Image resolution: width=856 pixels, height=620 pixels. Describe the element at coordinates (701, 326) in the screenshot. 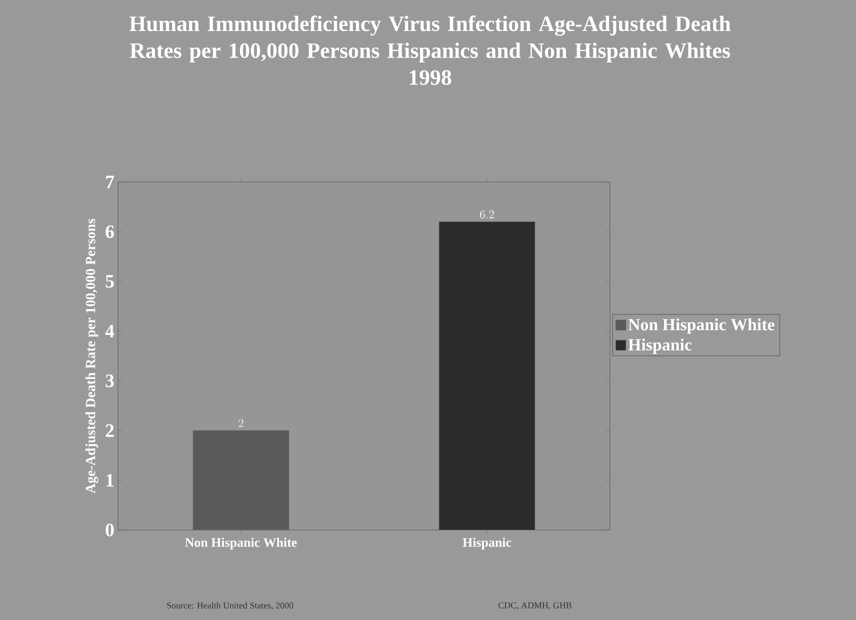

I see `legend-label: Non Hispanic White` at that location.